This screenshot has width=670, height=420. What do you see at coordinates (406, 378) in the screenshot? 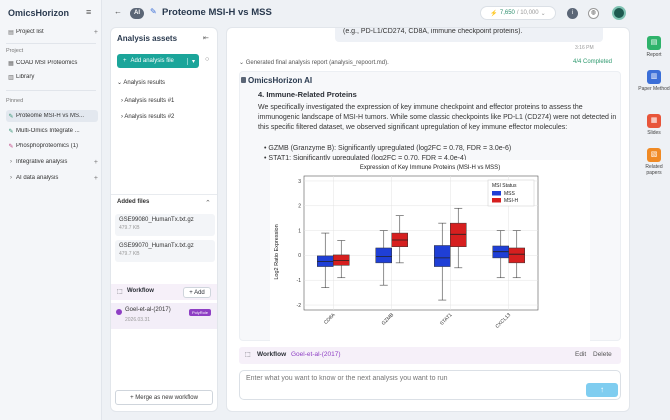
I see `chat-input` at bounding box center [406, 378].